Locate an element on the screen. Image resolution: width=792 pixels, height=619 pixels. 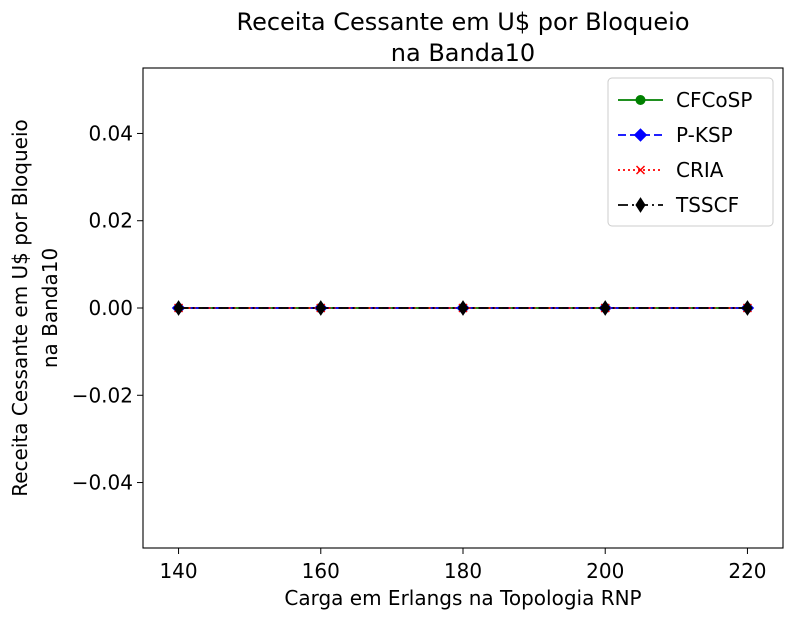
legend-box is located at coordinates (690, 152).